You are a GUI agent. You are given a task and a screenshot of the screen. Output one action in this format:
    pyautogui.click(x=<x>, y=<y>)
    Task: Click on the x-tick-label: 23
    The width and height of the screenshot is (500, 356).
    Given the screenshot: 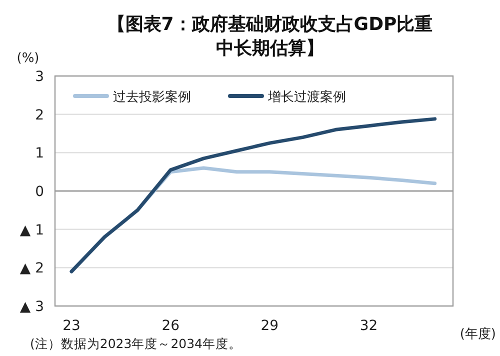 What is the action you would take?
    pyautogui.click(x=71, y=326)
    